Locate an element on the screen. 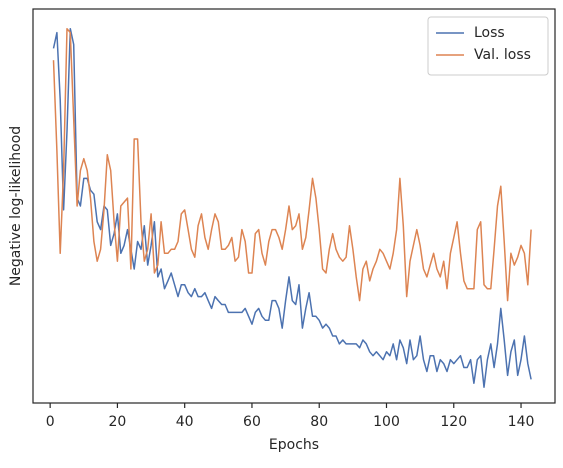  x-tick-label: 40 is located at coordinates (185, 422).